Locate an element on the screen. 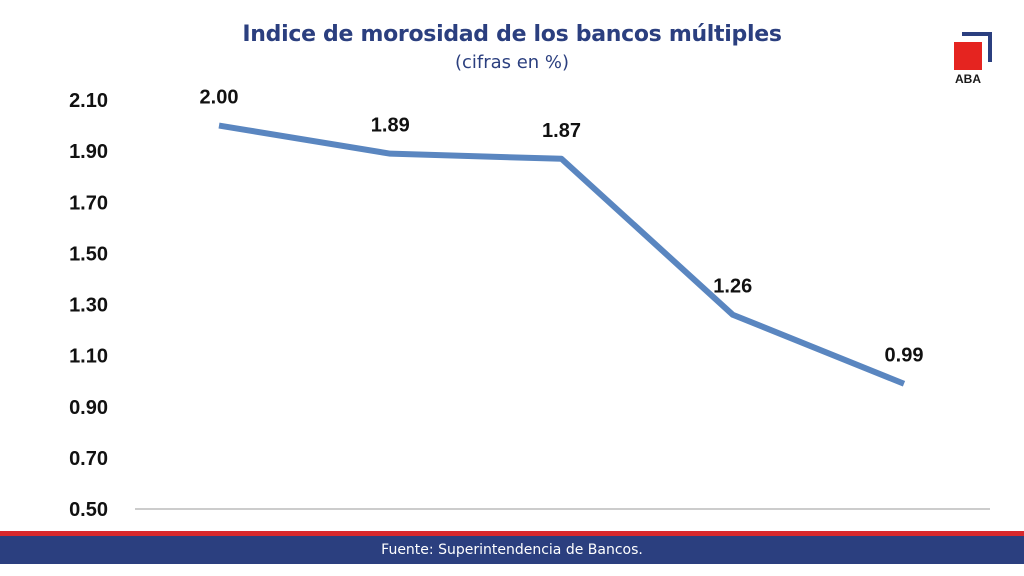  logo-red-square is located at coordinates (968, 56).